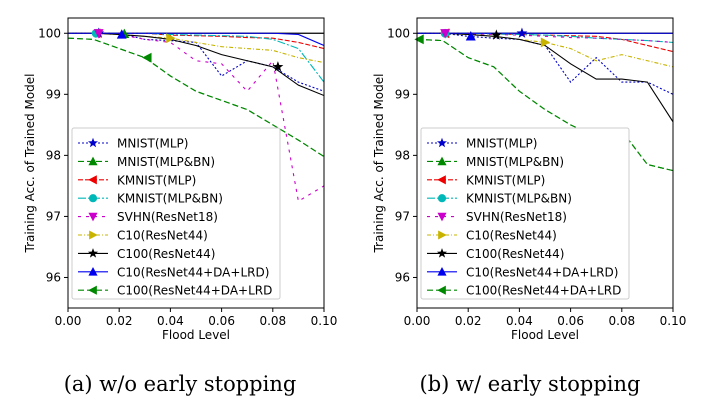 This screenshot has height=418, width=711. I want to click on subfigure-caption: (a) w/o early stopping, so click(180, 384).